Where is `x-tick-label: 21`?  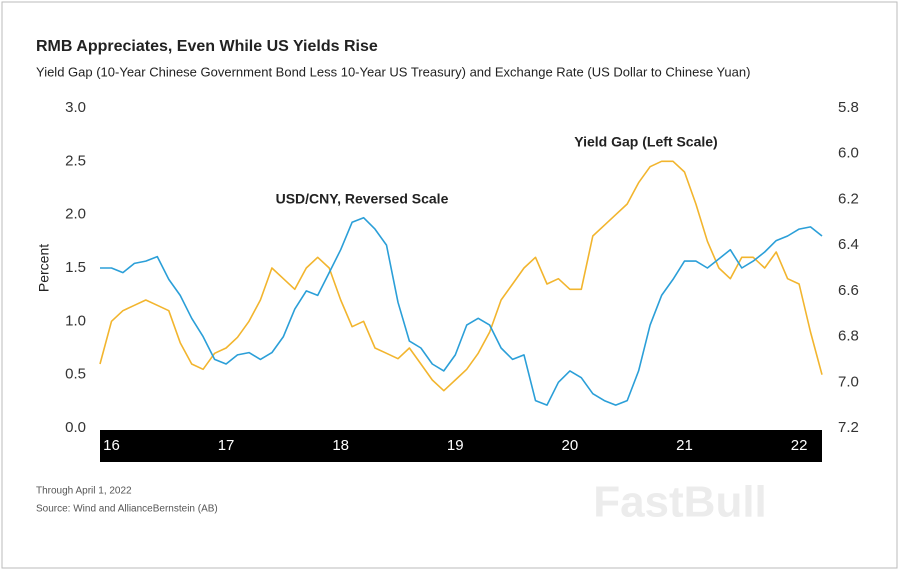
x-tick-label: 21 is located at coordinates (684, 445).